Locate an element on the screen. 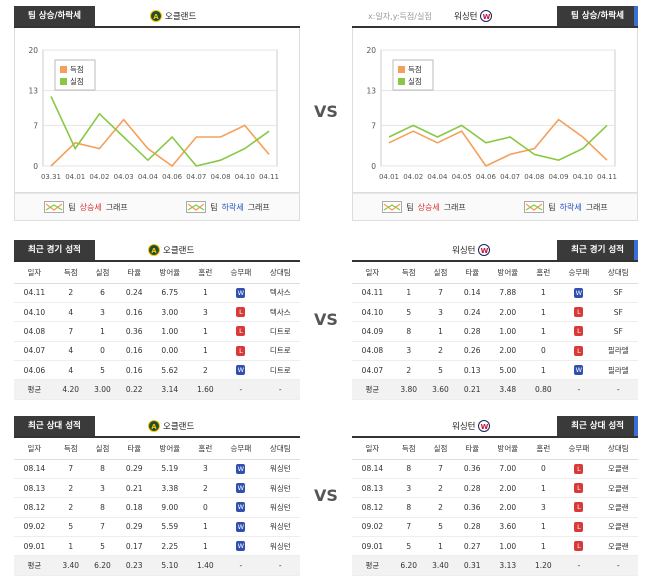  table-cell: 5 is located at coordinates (70, 527).